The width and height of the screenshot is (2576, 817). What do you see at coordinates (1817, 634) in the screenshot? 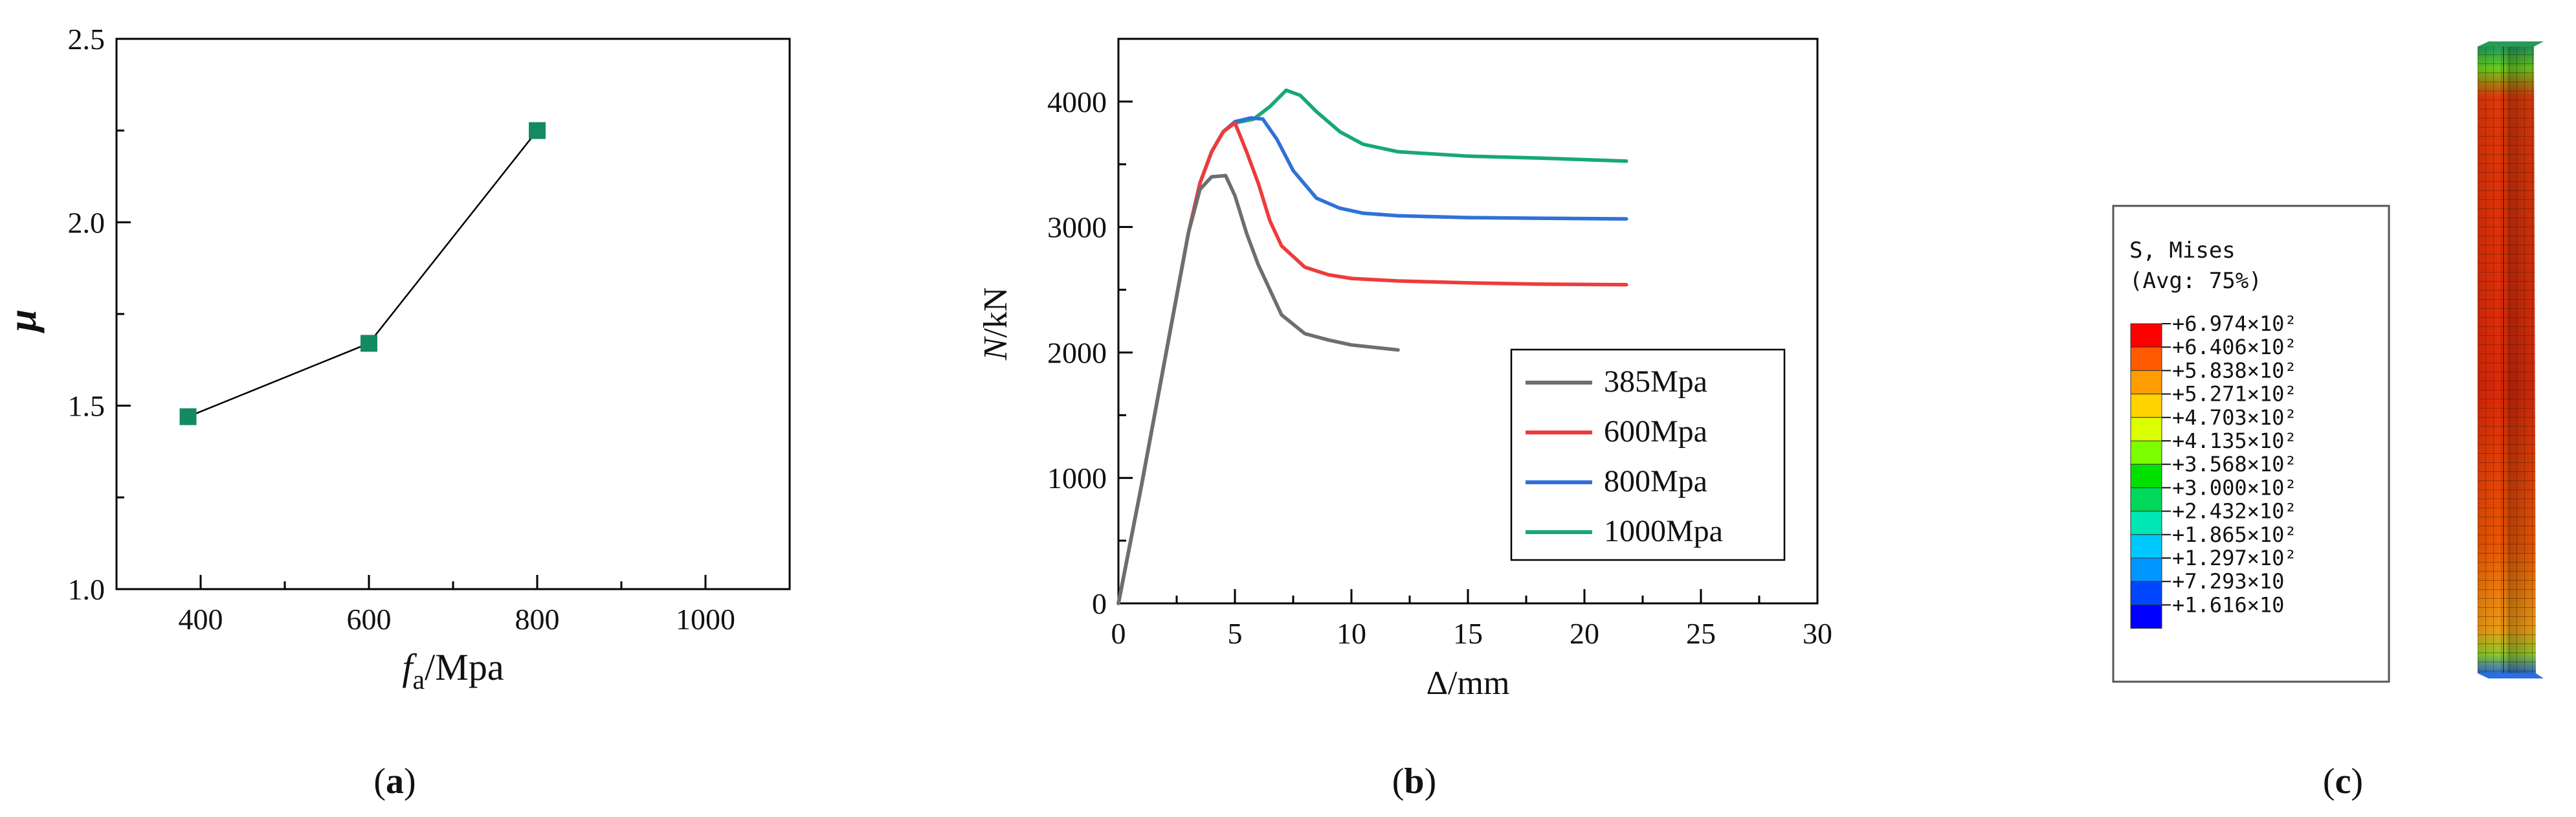
I see `plot-b-xtick-label: 30` at bounding box center [1817, 634].